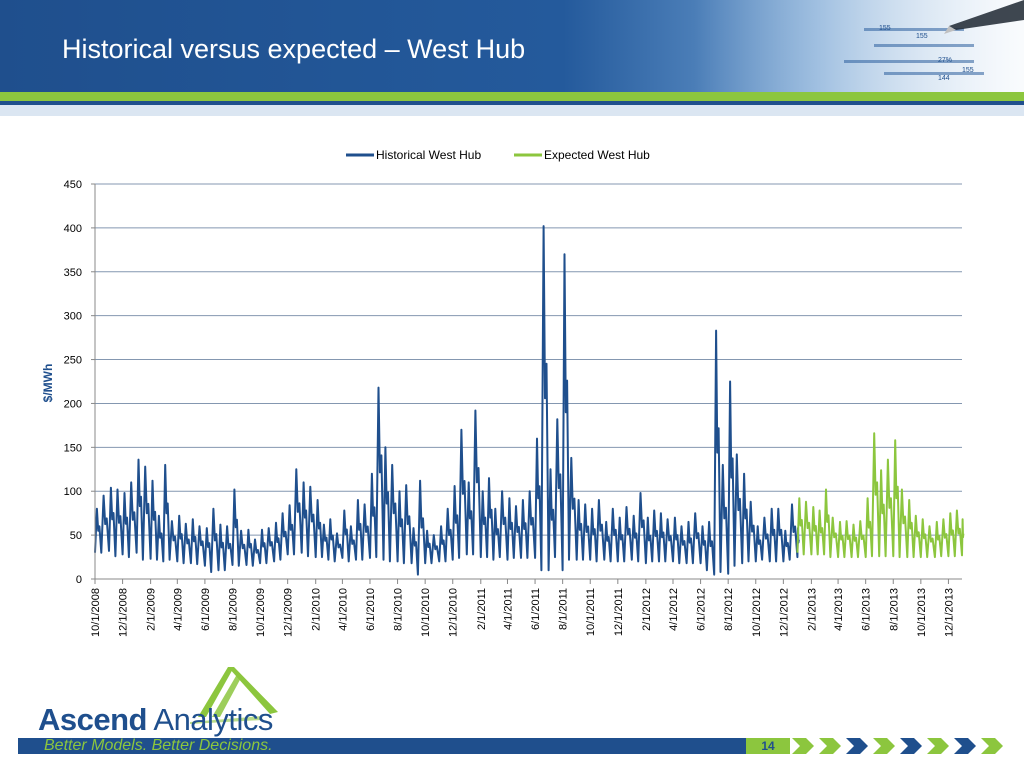  I want to click on x-tick-label: 12/1/2010, so click(454, 612).